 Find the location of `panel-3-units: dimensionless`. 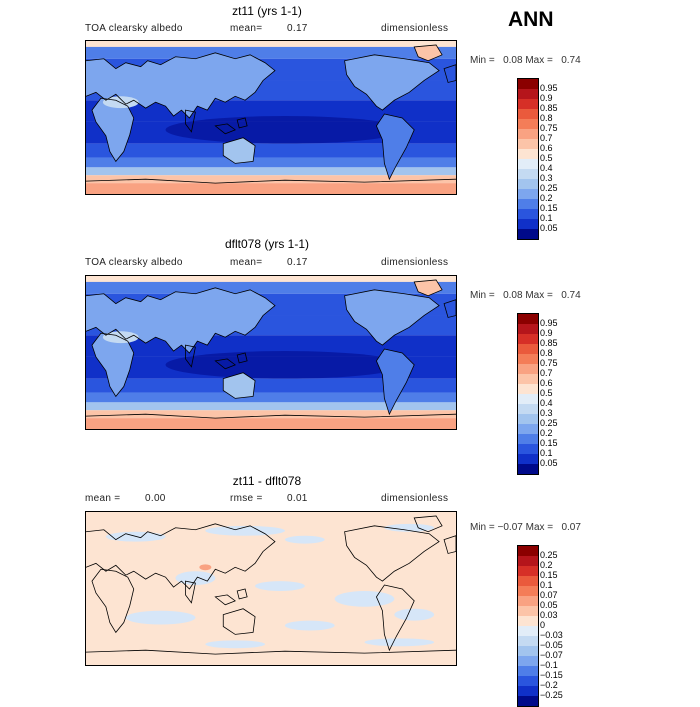

panel-3-units: dimensionless is located at coordinates (415, 498).